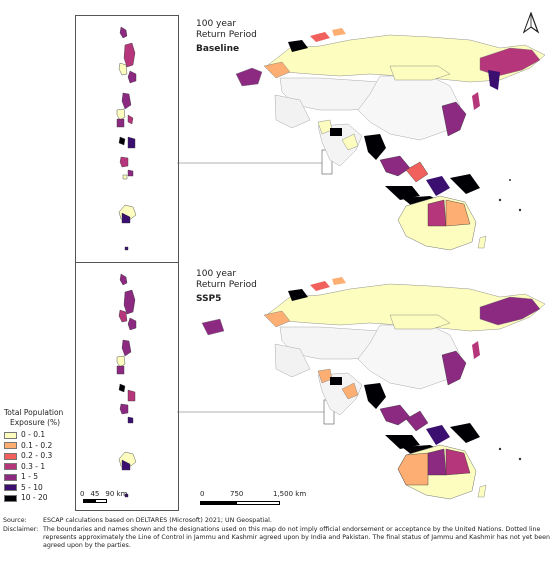 This screenshot has width=554, height=561. Describe the element at coordinates (202, 494) in the screenshot. I see `main-scale-label-0: 0` at that location.